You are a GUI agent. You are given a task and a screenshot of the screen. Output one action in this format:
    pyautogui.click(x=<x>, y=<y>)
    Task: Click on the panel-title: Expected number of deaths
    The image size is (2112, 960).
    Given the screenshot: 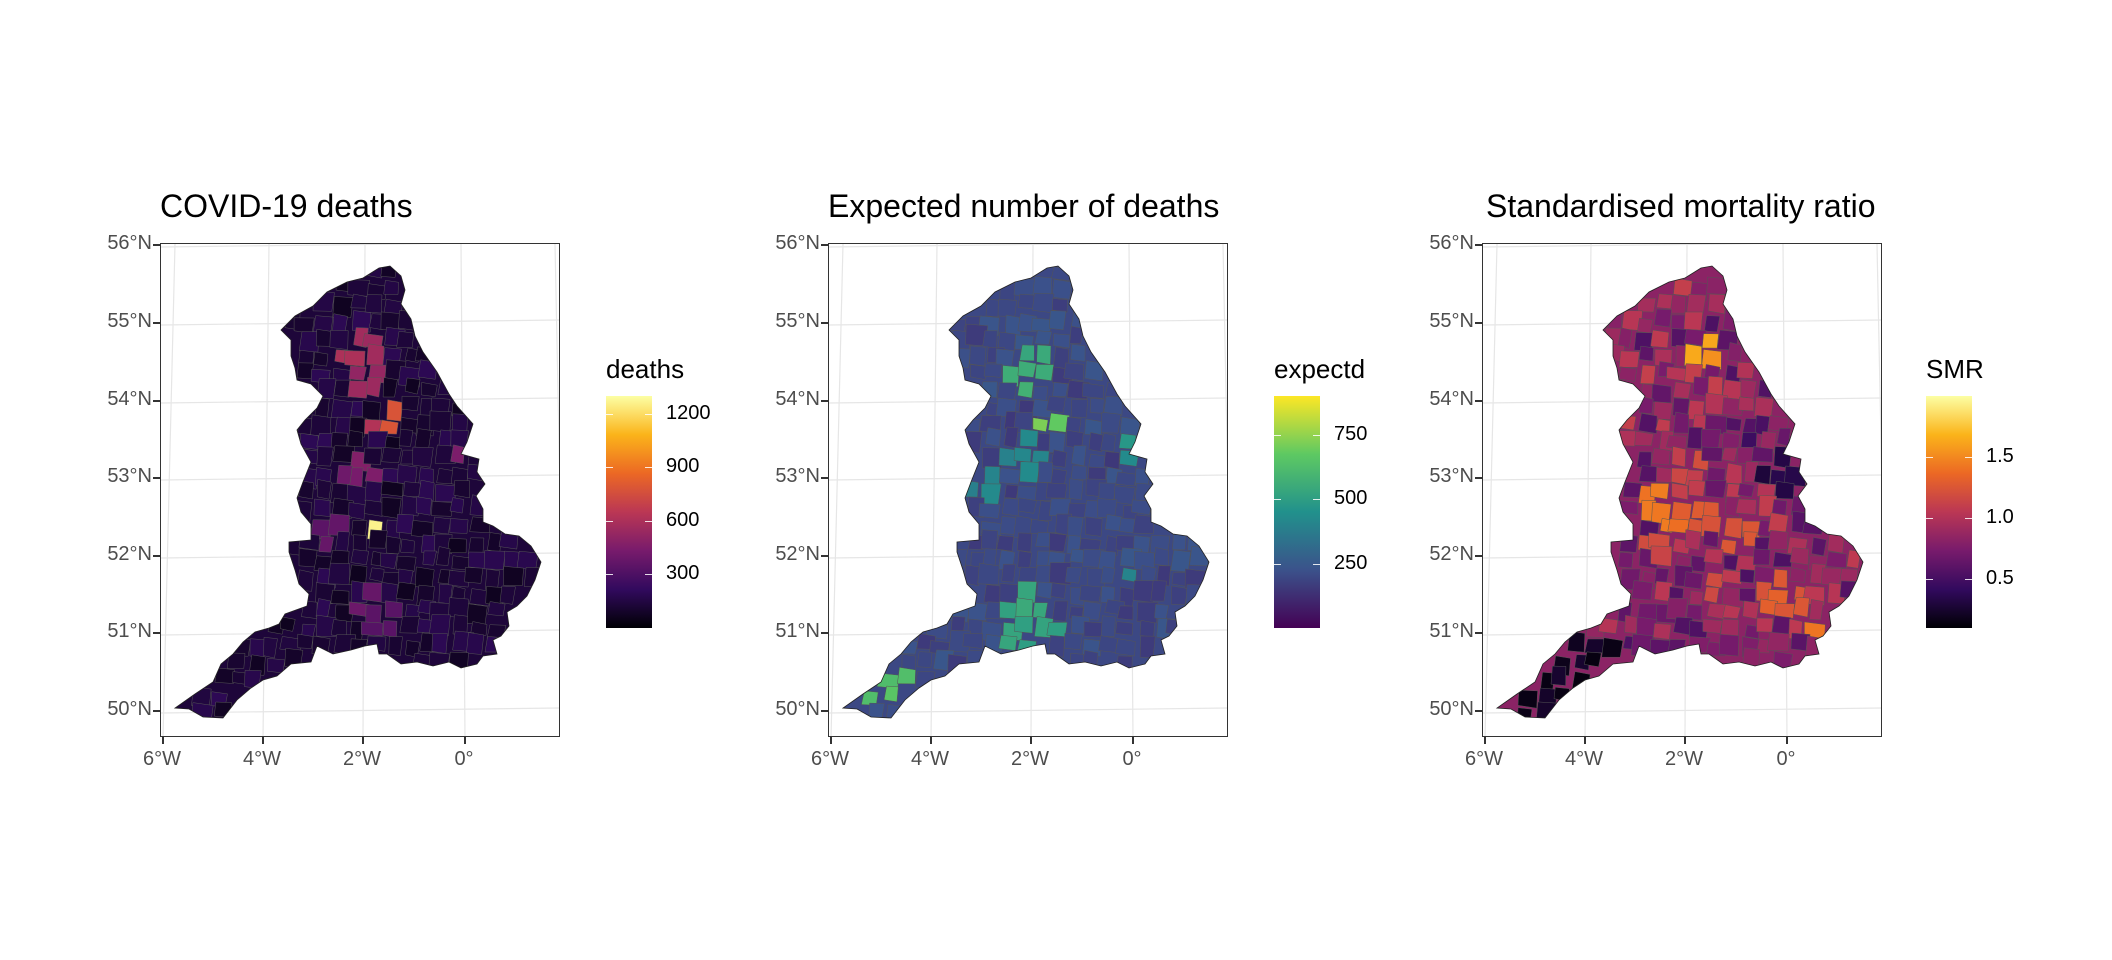 What is the action you would take?
    pyautogui.click(x=1024, y=206)
    